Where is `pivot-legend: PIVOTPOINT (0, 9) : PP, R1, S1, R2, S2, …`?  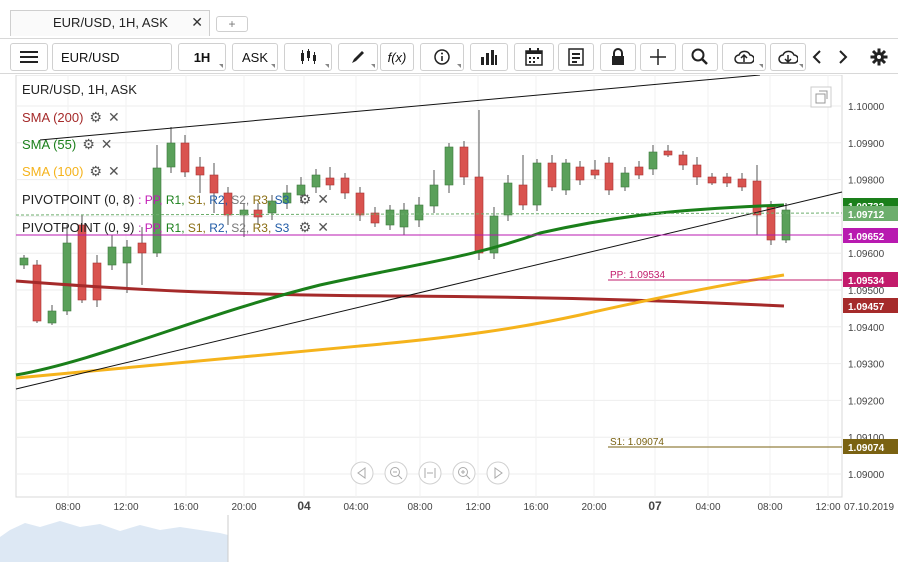
pivot-legend: PIVOTPOINT (0, 9) : PP, R1, S1, R2, S2, … is located at coordinates (175, 227).